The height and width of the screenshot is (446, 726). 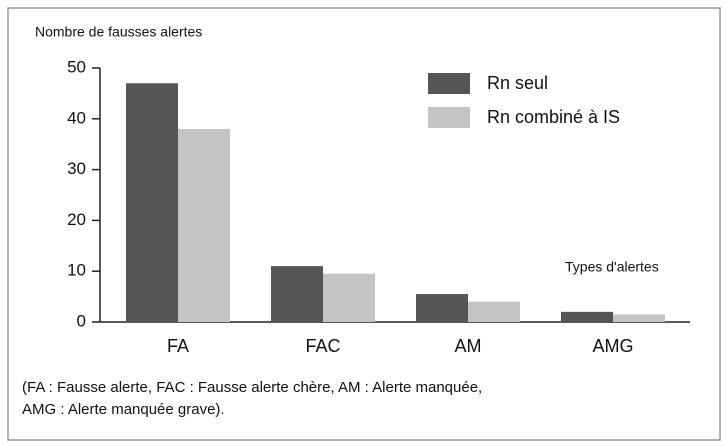 What do you see at coordinates (76, 66) in the screenshot?
I see `y-tick-label: 50` at bounding box center [76, 66].